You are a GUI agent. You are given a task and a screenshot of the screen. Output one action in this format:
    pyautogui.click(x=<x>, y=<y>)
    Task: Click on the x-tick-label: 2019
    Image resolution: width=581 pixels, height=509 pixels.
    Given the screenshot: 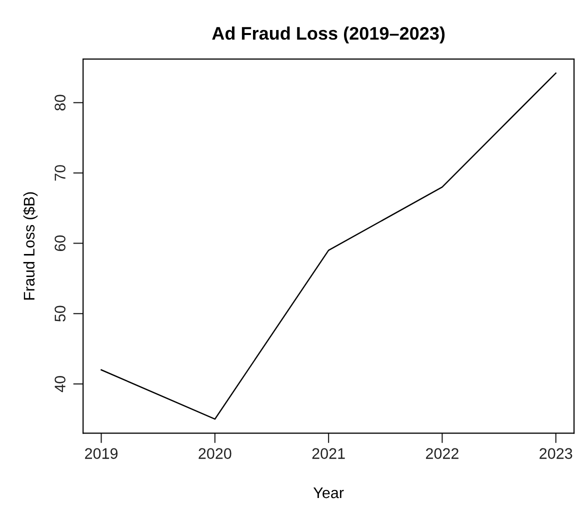 What is the action you would take?
    pyautogui.click(x=101, y=453)
    